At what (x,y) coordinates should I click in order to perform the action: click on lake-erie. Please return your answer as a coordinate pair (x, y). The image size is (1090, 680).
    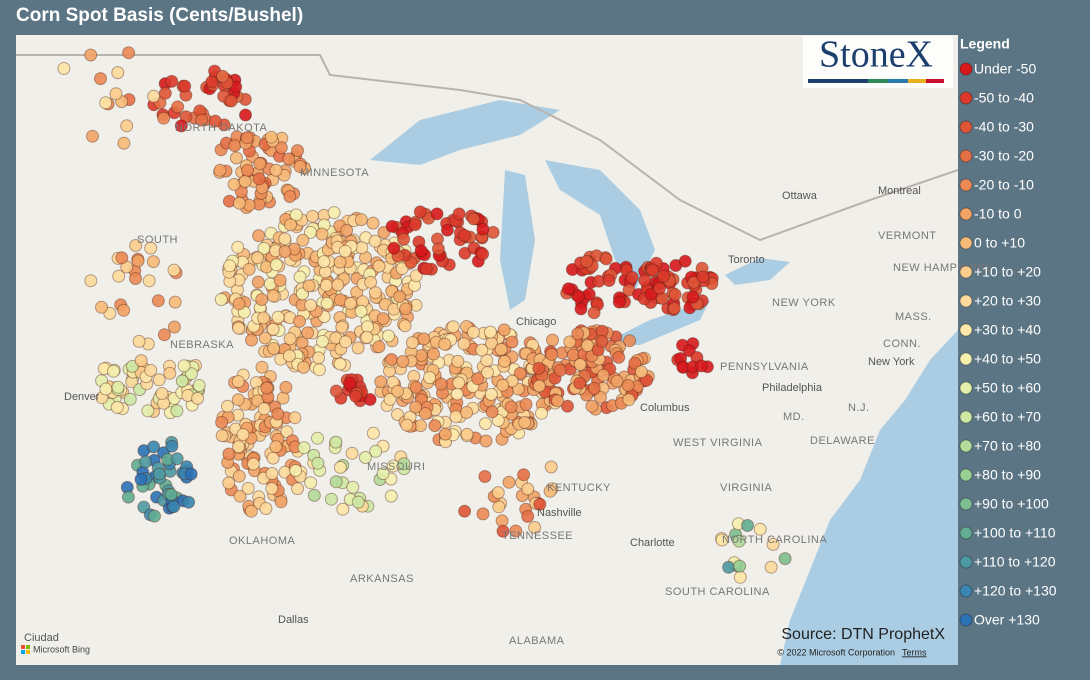
    Looking at the image, I should click on (655, 322).